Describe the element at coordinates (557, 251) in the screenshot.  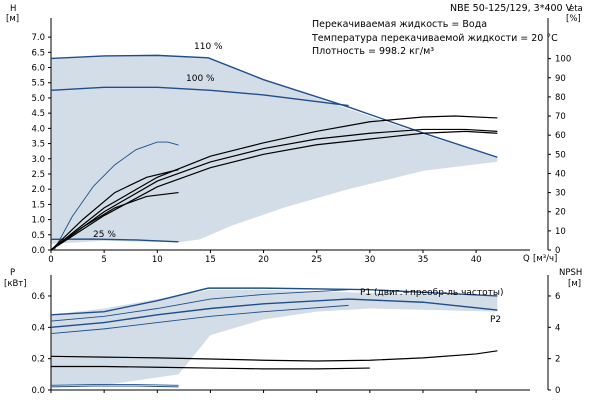
I see `head-right-tick-label: 0` at that location.